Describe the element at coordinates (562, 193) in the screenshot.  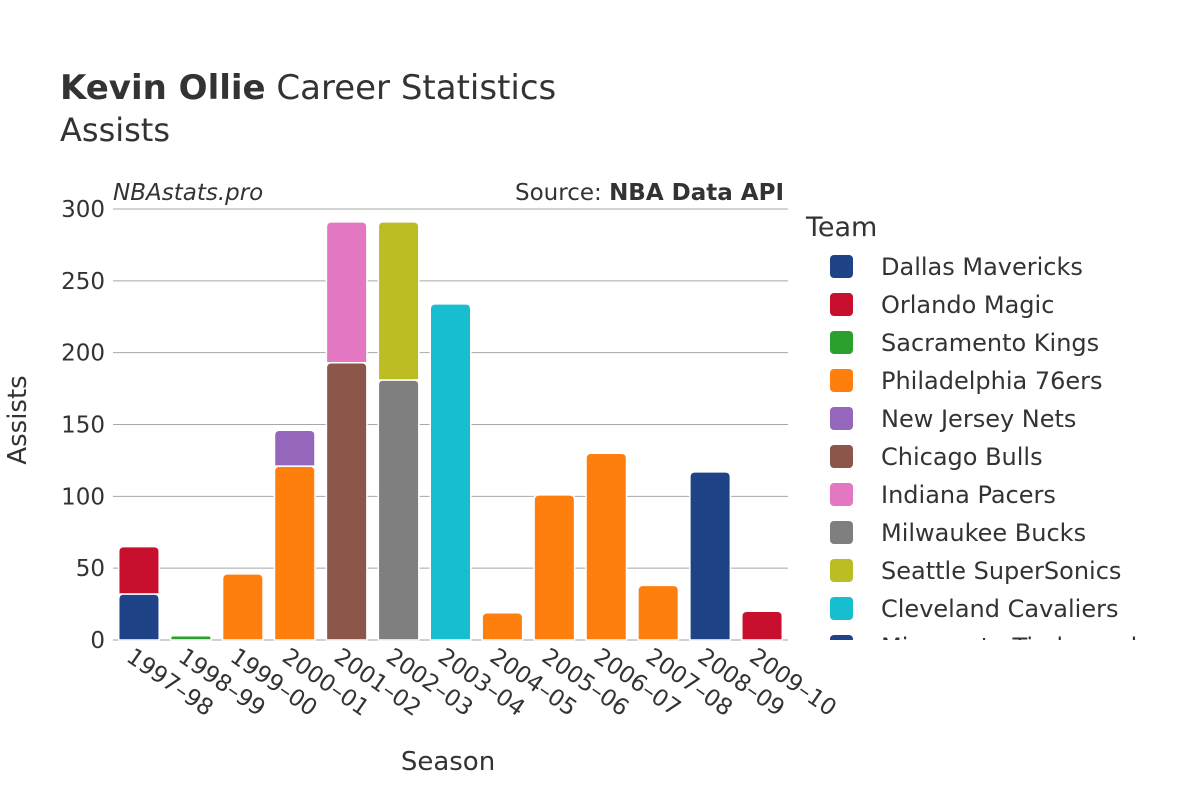
I see `source-prefix: Source:` at that location.